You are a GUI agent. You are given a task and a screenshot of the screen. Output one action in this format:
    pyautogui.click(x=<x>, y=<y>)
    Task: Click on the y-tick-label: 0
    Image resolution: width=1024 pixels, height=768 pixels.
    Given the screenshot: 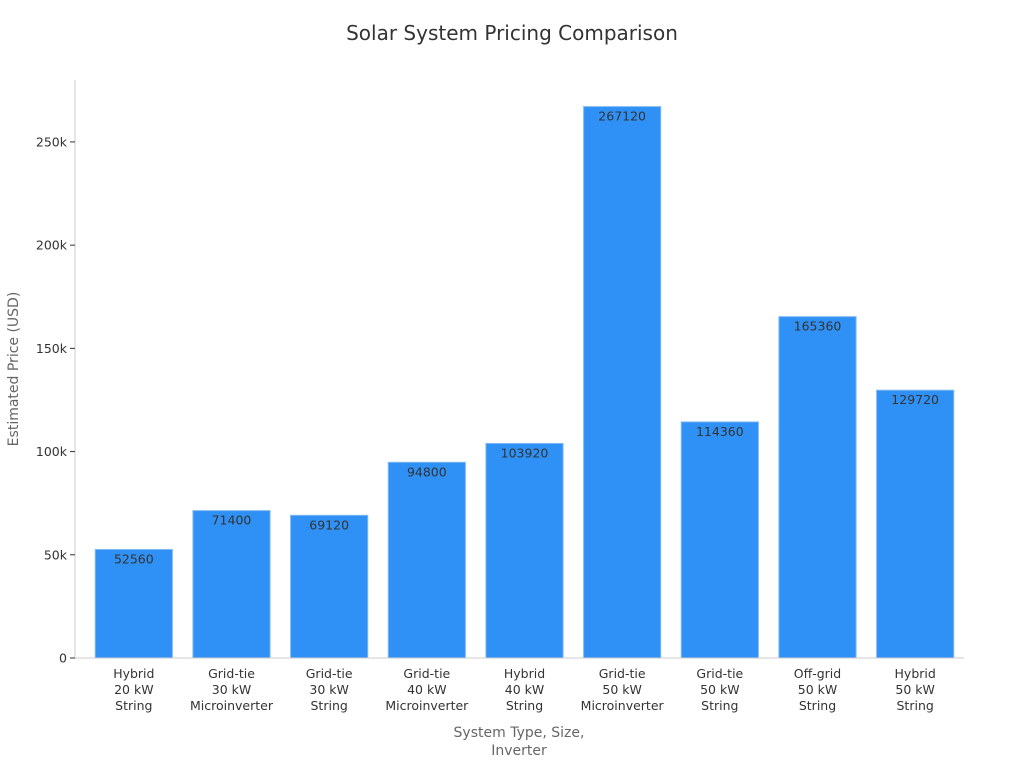 What is the action you would take?
    pyautogui.click(x=63, y=658)
    